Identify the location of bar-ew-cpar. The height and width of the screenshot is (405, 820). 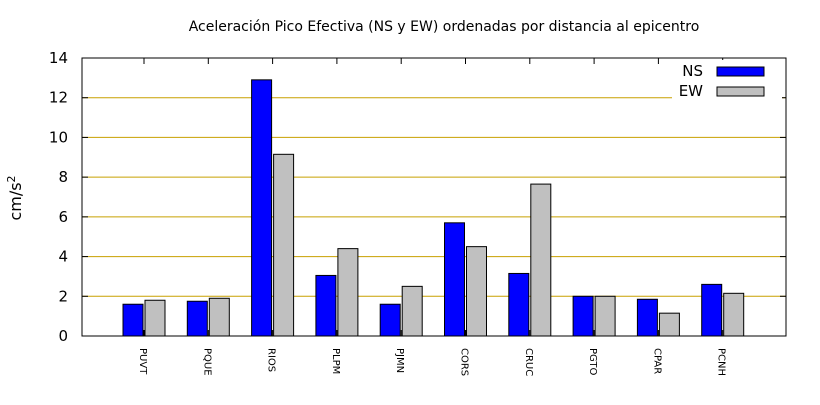
(669, 324).